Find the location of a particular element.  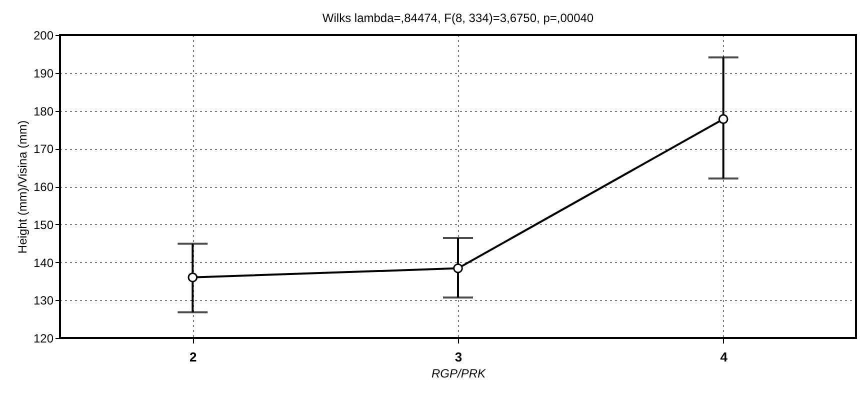

y-axis-title: Height (mm)/Visina (mm) is located at coordinates (22, 187).